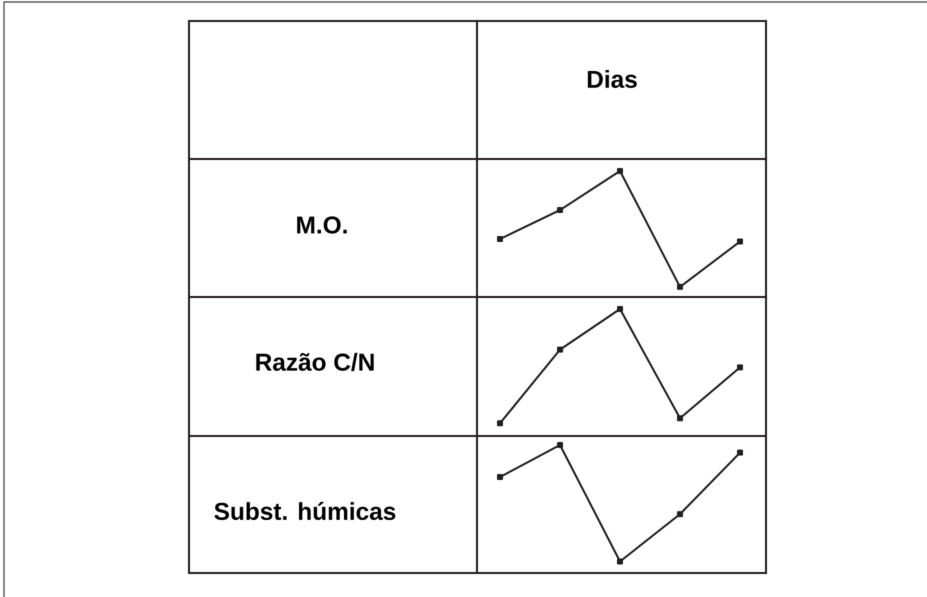  Describe the element at coordinates (305, 511) in the screenshot. I see `y-axis-title: Subst. húmicas` at that location.